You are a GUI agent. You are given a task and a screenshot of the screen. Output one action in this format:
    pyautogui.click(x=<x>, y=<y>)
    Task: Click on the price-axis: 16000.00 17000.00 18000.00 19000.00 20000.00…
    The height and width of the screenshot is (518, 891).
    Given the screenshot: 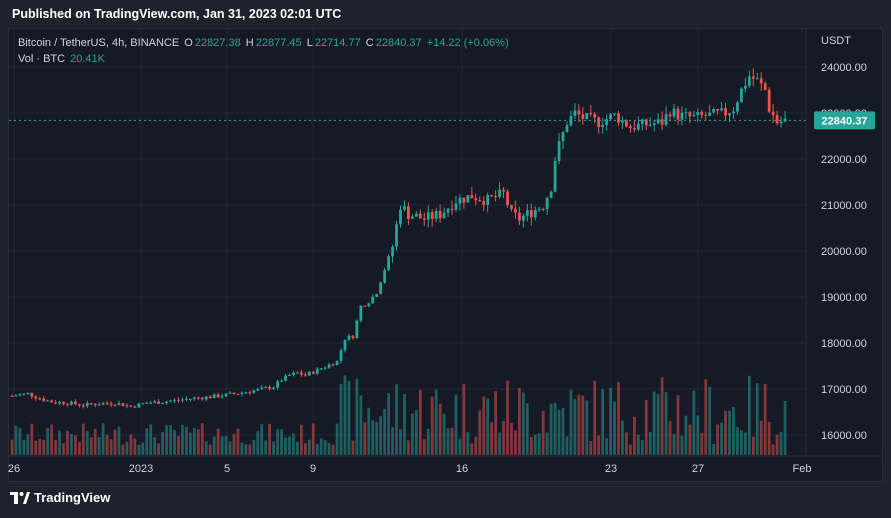 What is the action you would take?
    pyautogui.click(x=844, y=238)
    